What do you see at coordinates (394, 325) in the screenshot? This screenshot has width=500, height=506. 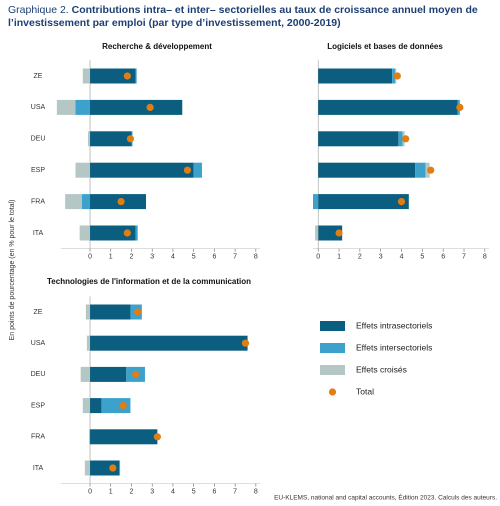 I see `legend-label: Effets intrasectoriels` at bounding box center [394, 325].